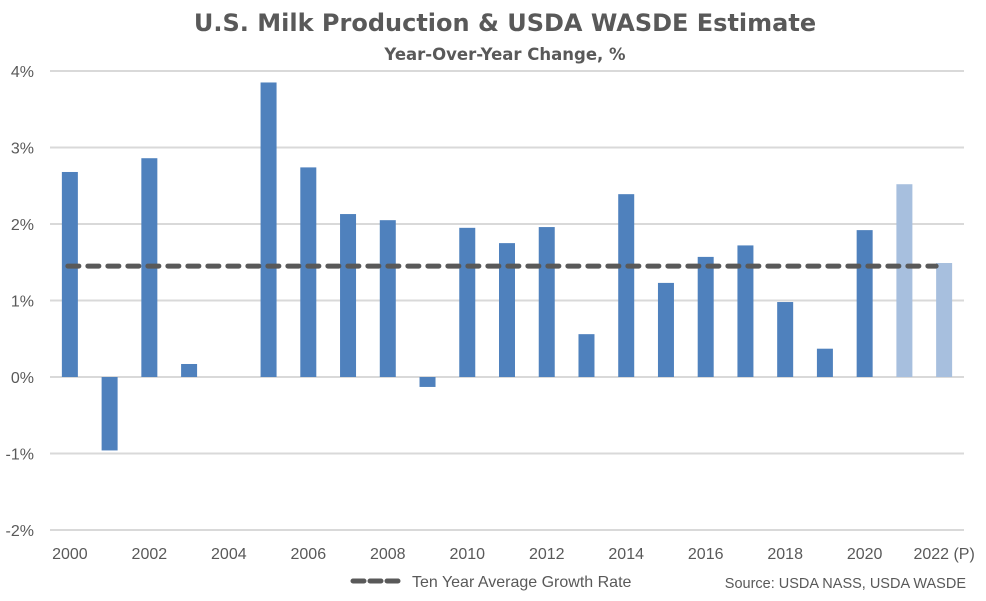 This screenshot has width=986, height=601. What do you see at coordinates (507, 310) in the screenshot?
I see `bar-2011` at bounding box center [507, 310].